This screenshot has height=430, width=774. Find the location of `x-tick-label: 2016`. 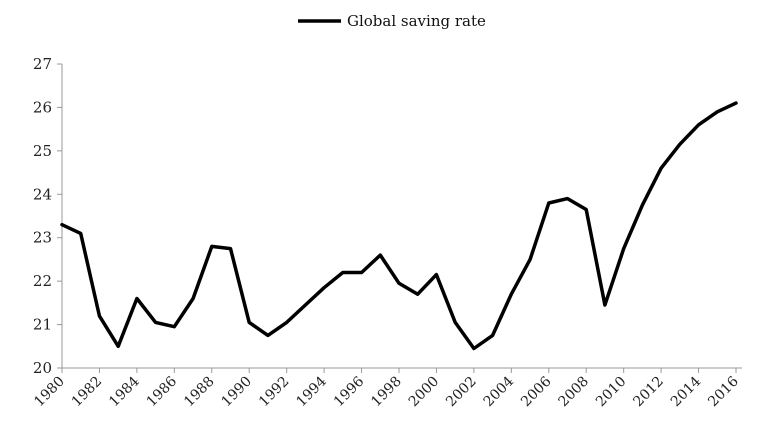

x-tick-label: 2016 is located at coordinates (723, 391).